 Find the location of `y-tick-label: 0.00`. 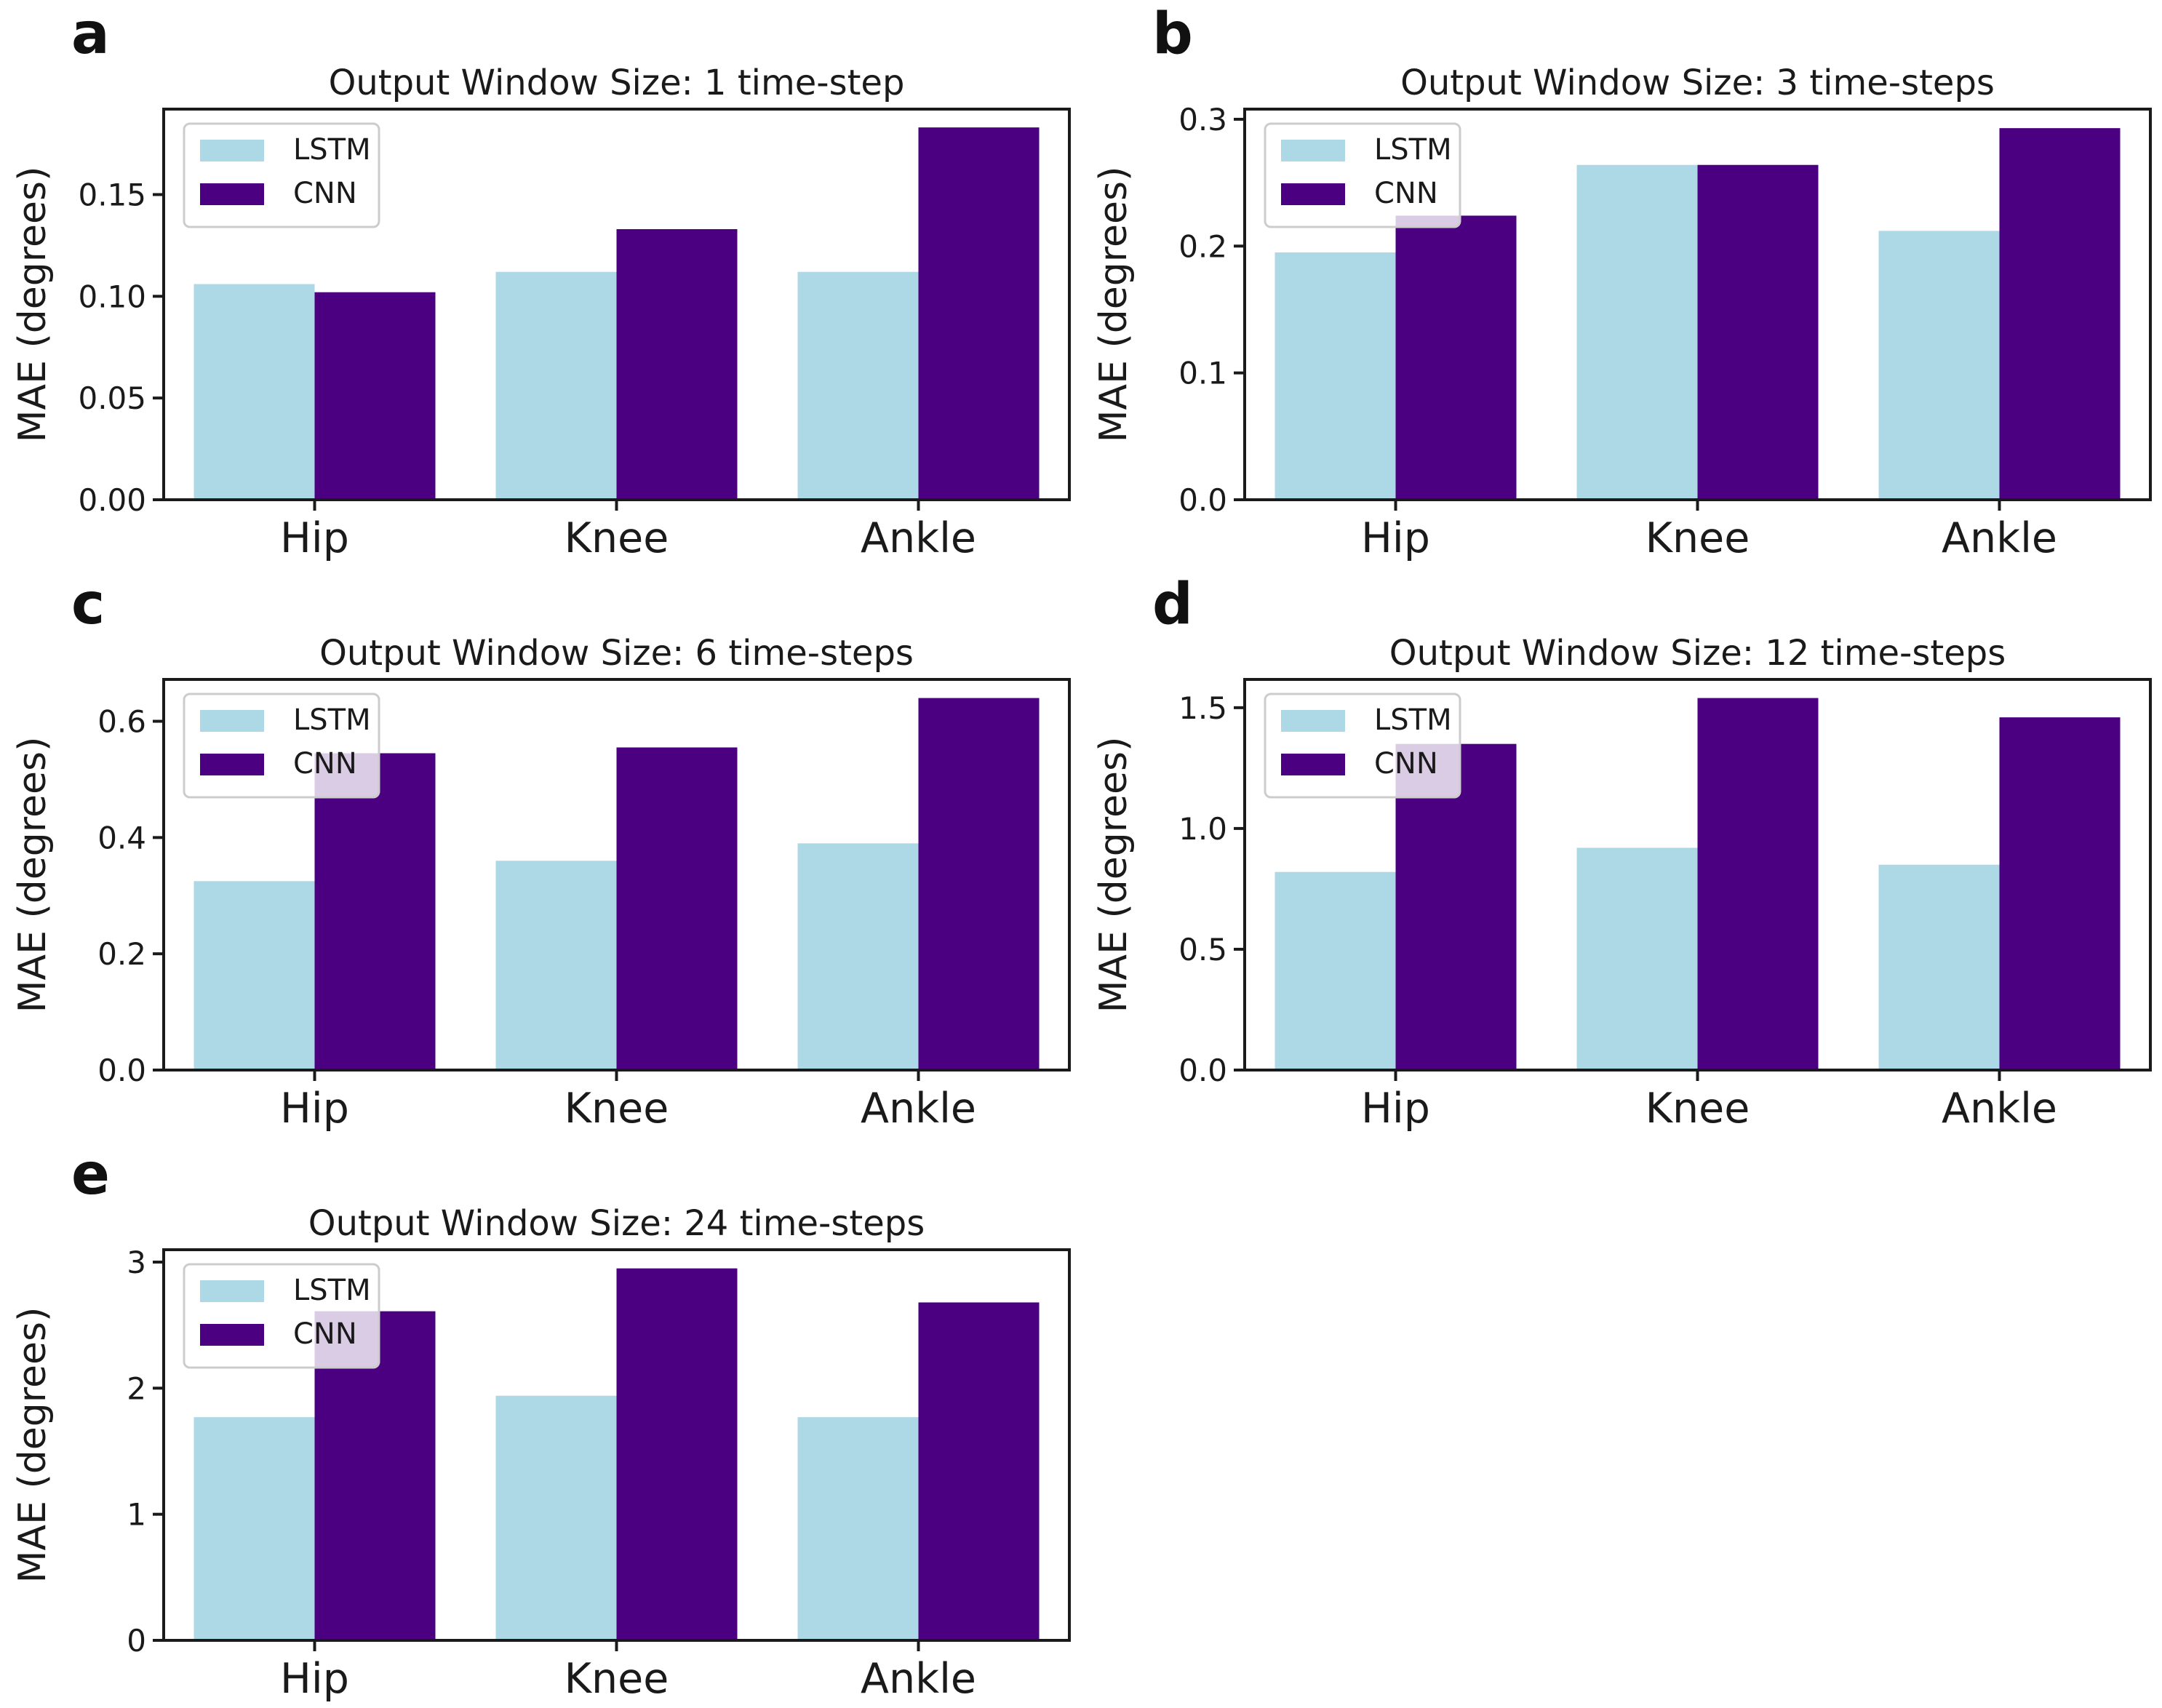

y-tick-label: 0.00 is located at coordinates (112, 500).